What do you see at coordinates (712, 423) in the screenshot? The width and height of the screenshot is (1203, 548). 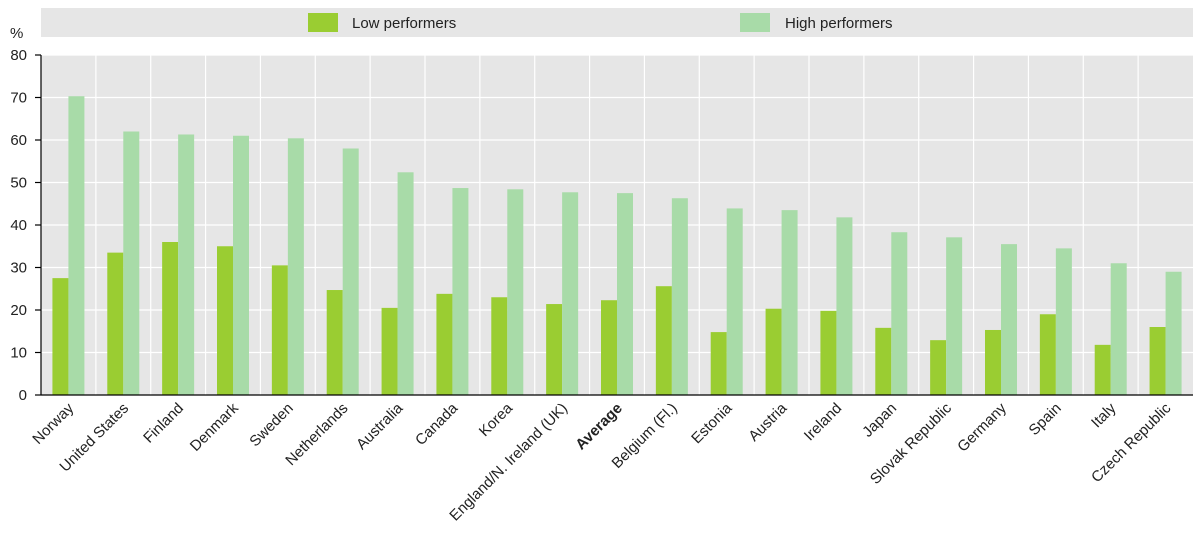 I see `x-tick-label: Estonia` at bounding box center [712, 423].